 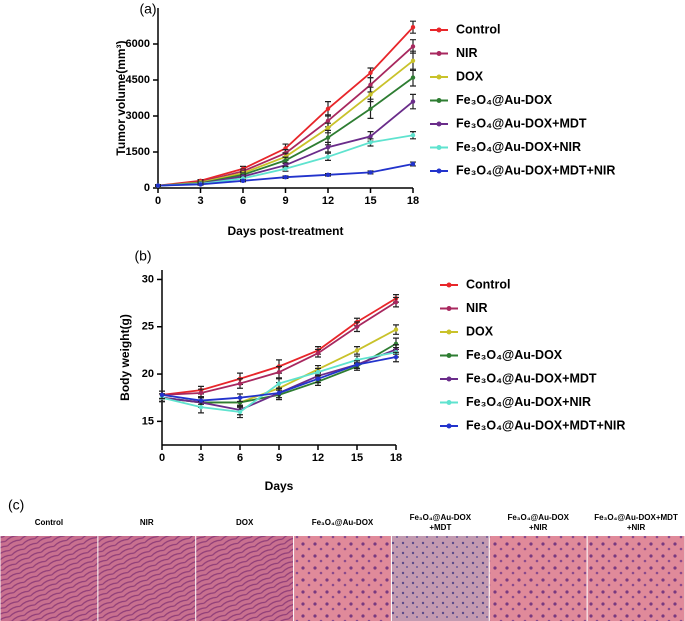 I want to click on y-tick-label: 3000, so click(x=138, y=116).